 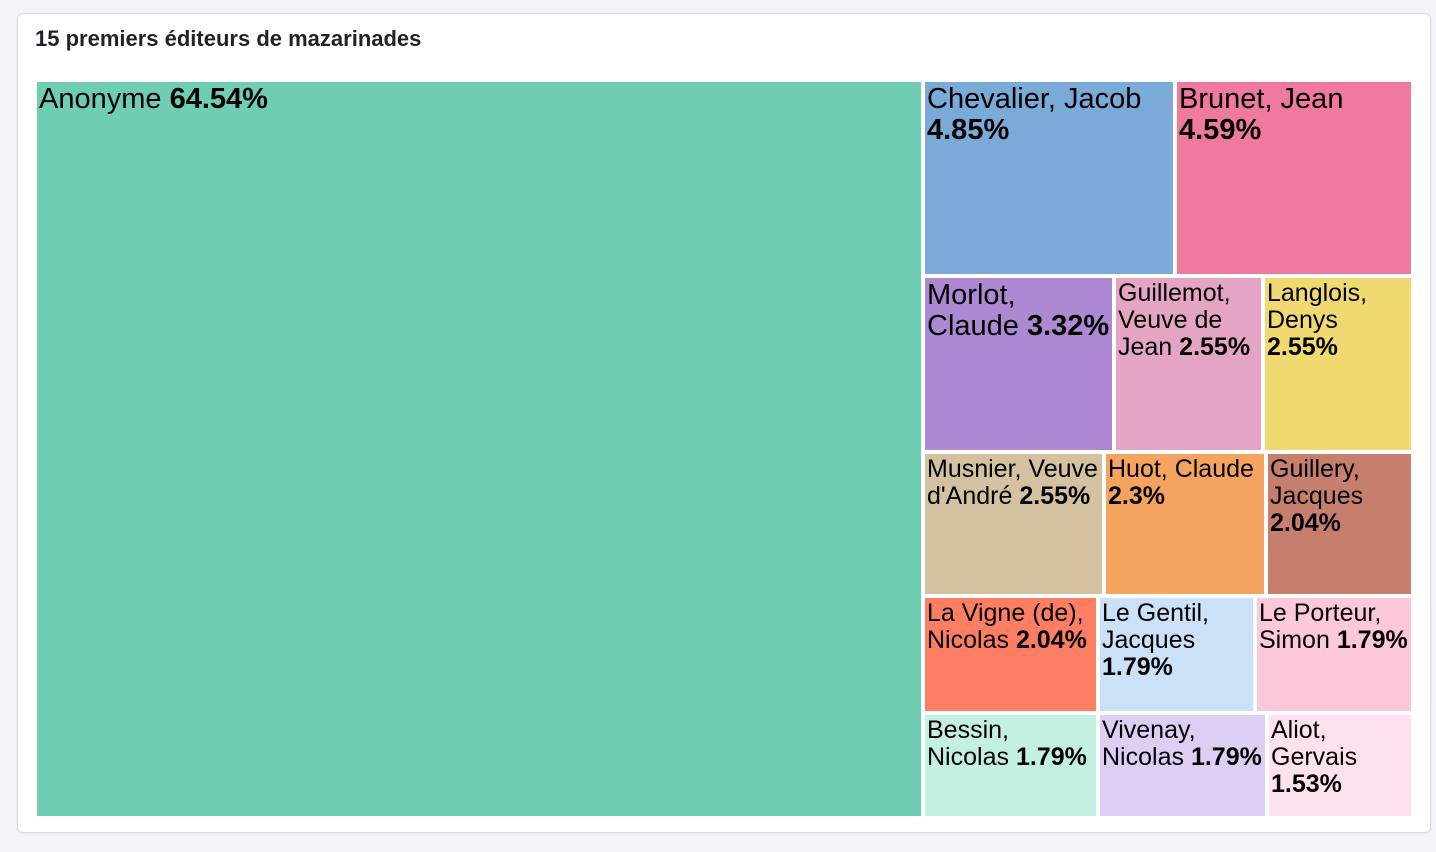 I want to click on tile-name: Langlois, Denys, so click(x=1317, y=306).